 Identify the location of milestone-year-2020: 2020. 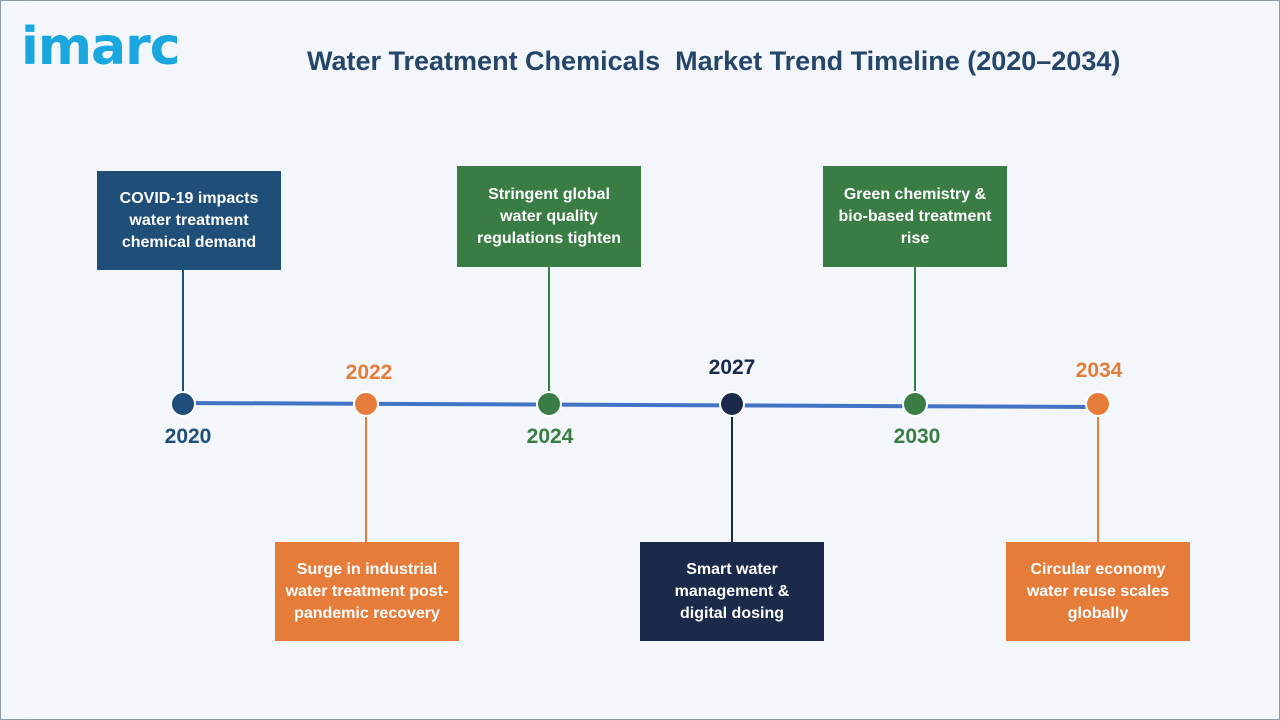
(188, 436).